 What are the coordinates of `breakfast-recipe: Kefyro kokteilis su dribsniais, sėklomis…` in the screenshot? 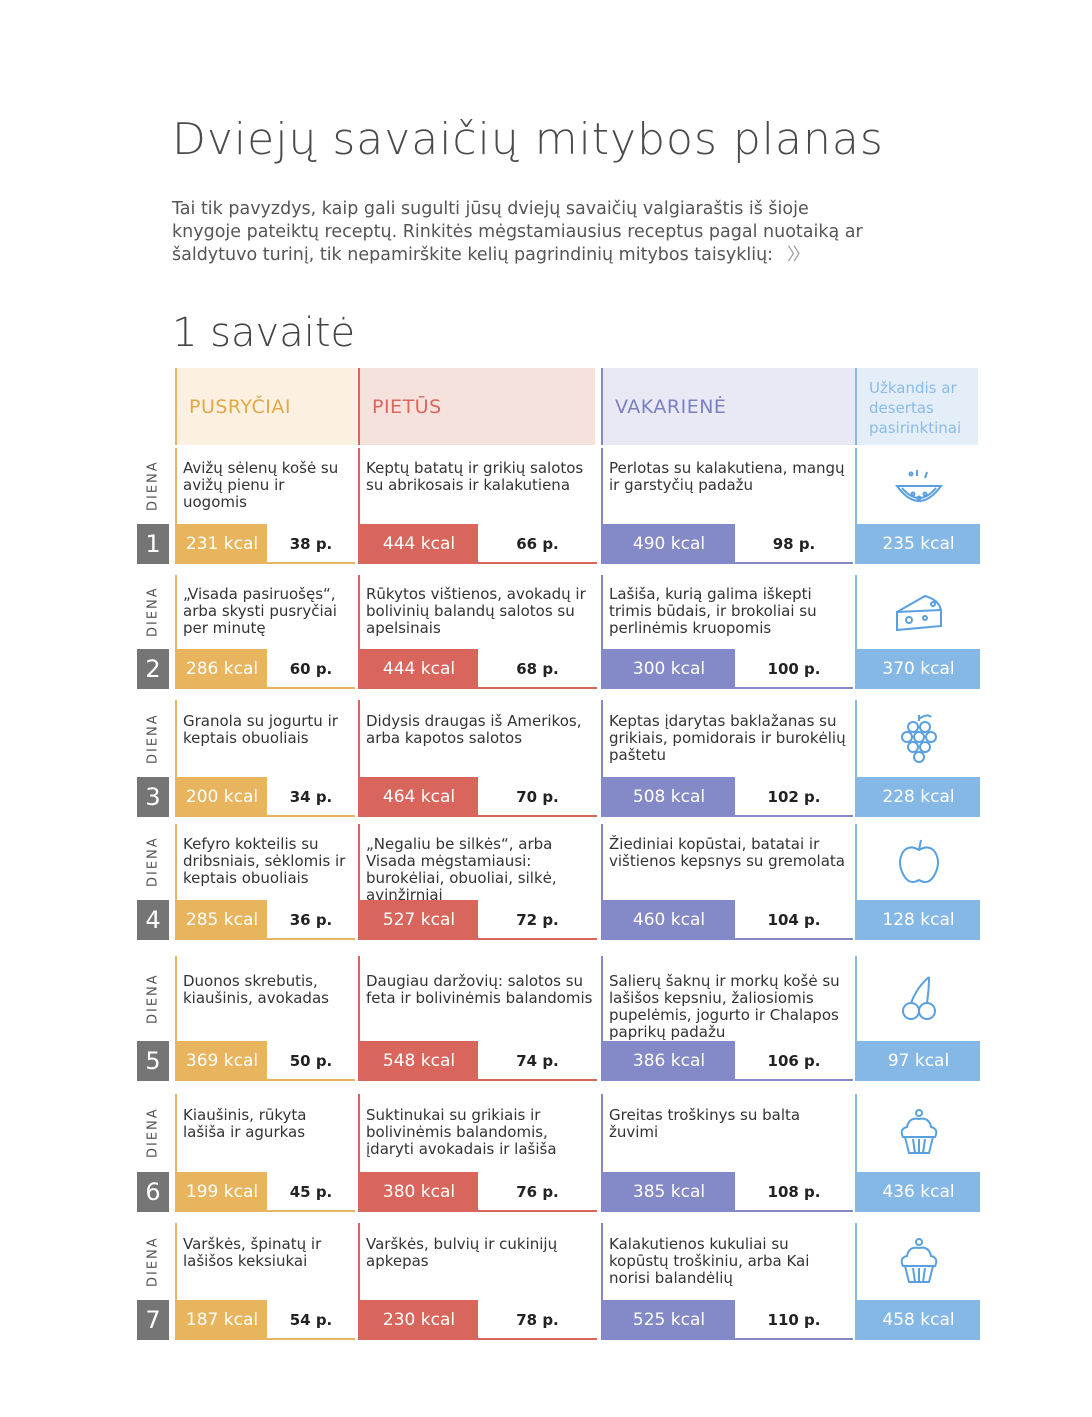 It's located at (264, 861).